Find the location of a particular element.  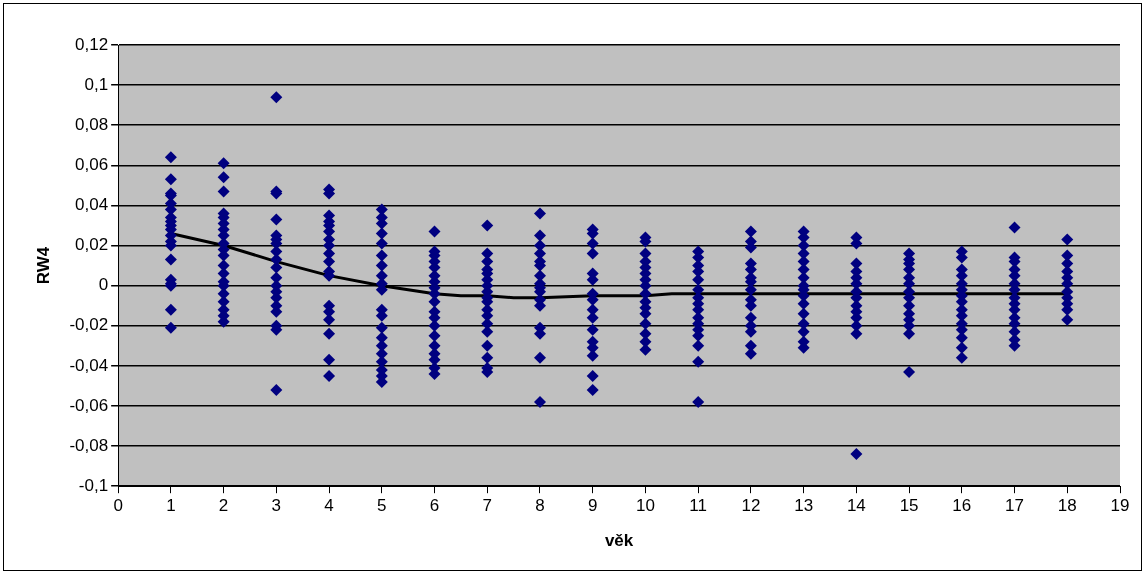

x-tick-label: 11 is located at coordinates (698, 506).